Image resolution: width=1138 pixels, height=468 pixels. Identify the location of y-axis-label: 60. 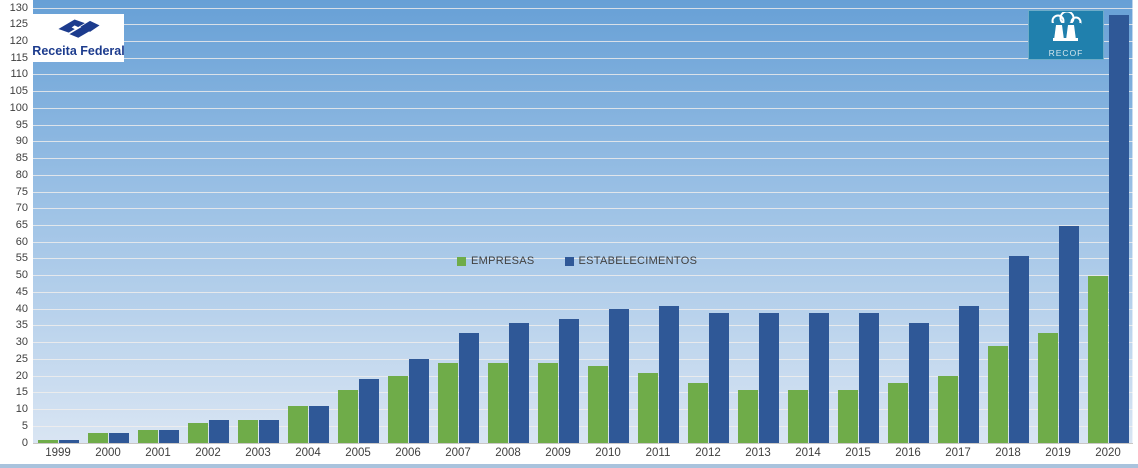
(21, 241).